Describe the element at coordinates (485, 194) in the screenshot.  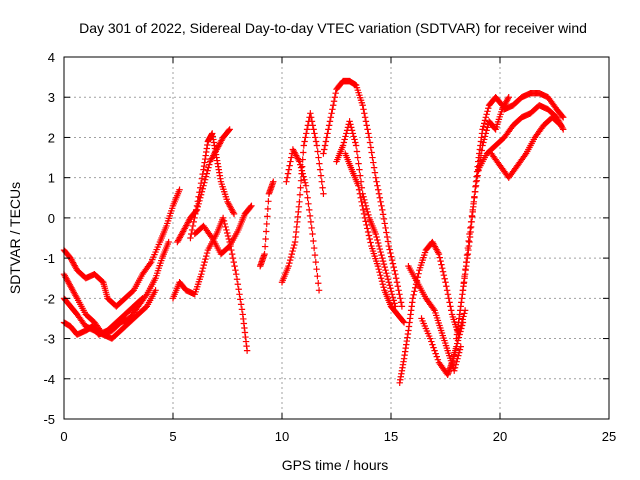
I see `series-track-s` at that location.